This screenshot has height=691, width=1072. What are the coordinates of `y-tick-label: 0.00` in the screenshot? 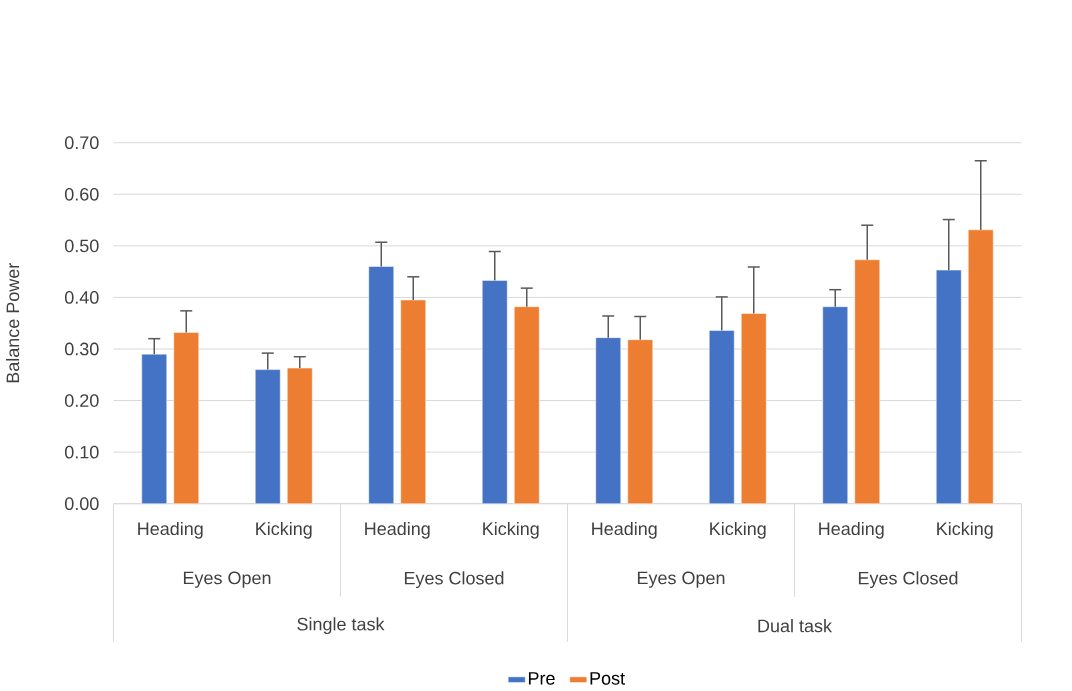 It's located at (81, 503).